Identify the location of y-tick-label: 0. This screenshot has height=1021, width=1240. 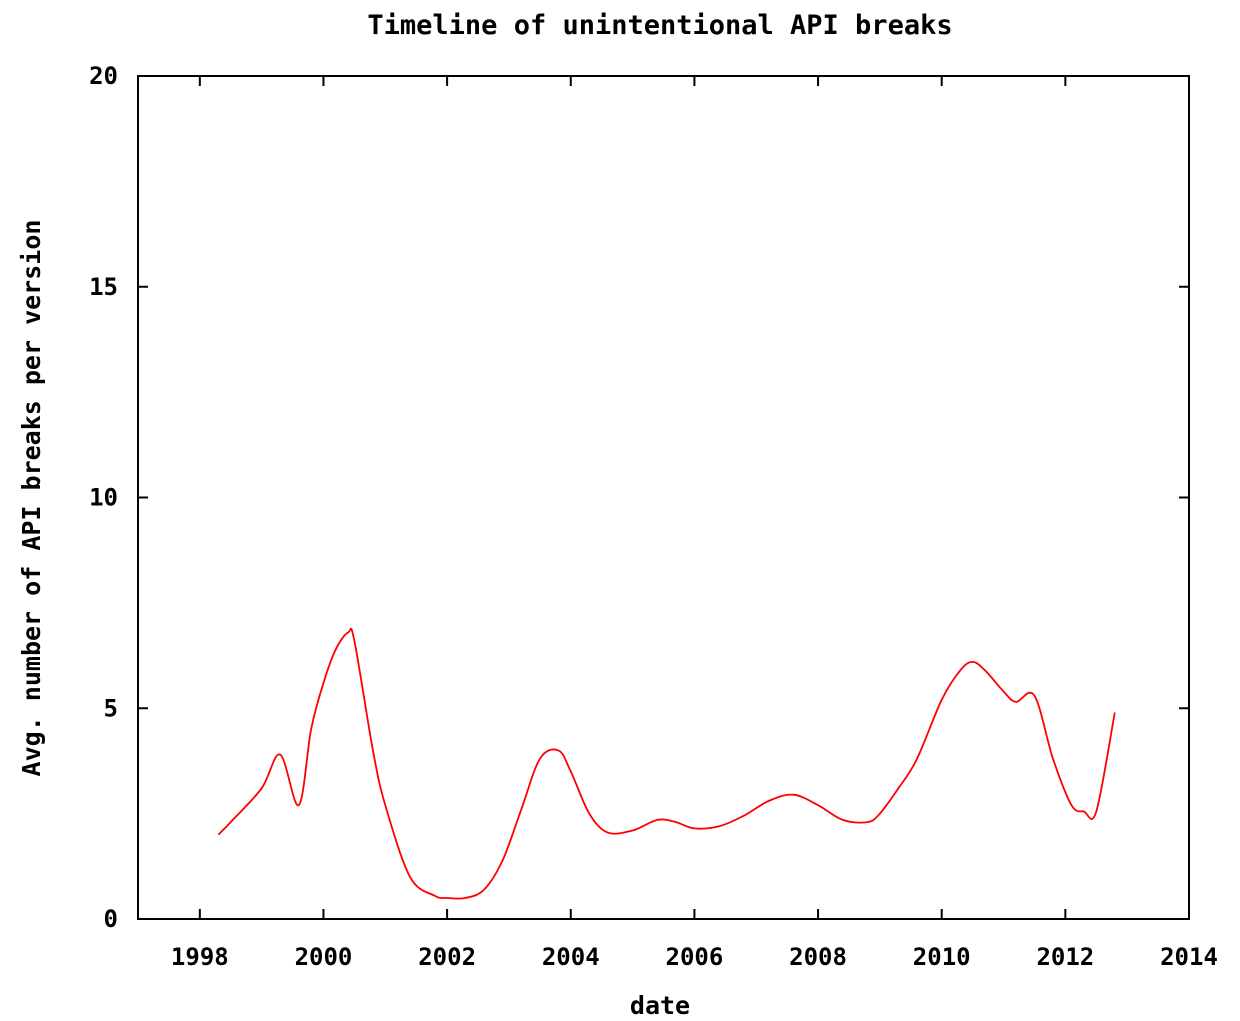
(111, 919).